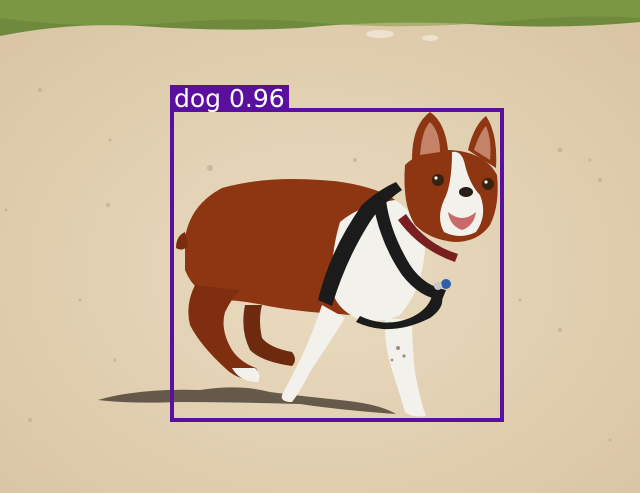 This screenshot has height=493, width=640. Describe the element at coordinates (229, 99) in the screenshot. I see `detection-label: dog 0.96` at that location.